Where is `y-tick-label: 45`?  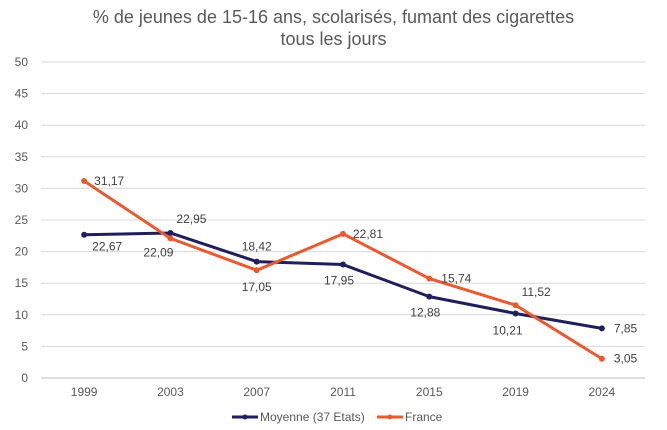
y-tick-label: 45 is located at coordinates (22, 94).